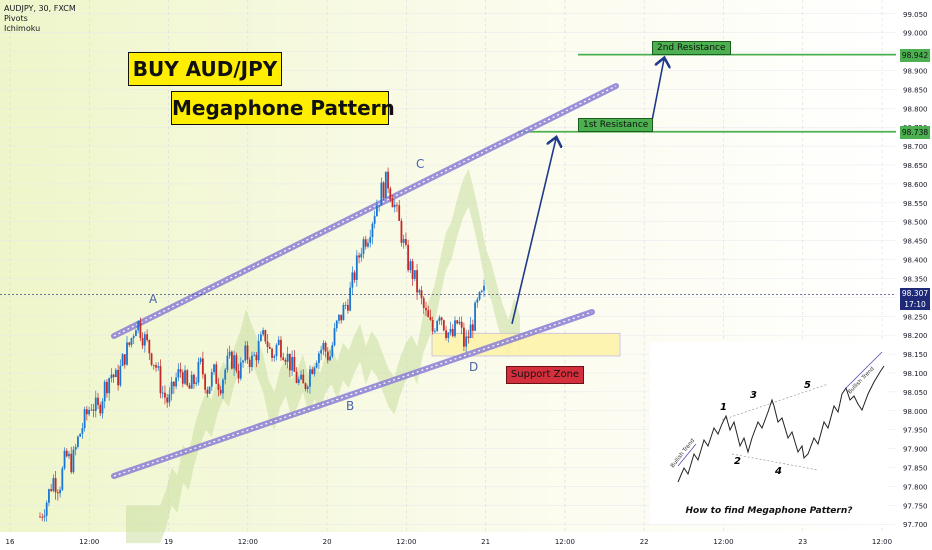  Describe the element at coordinates (915, 374) in the screenshot. I see `price-tick-label: 98.100` at that location.